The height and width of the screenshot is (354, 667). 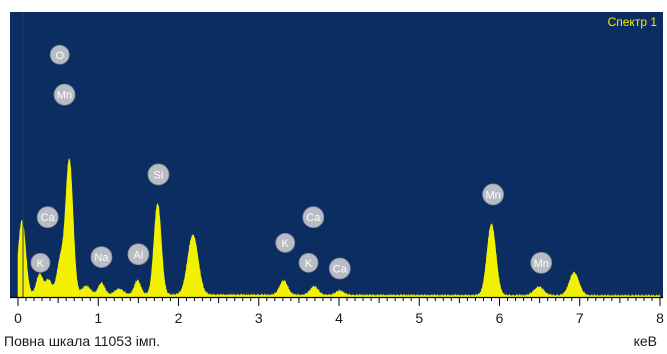 What do you see at coordinates (339, 318) in the screenshot?
I see `x-tick-label: 4` at bounding box center [339, 318].